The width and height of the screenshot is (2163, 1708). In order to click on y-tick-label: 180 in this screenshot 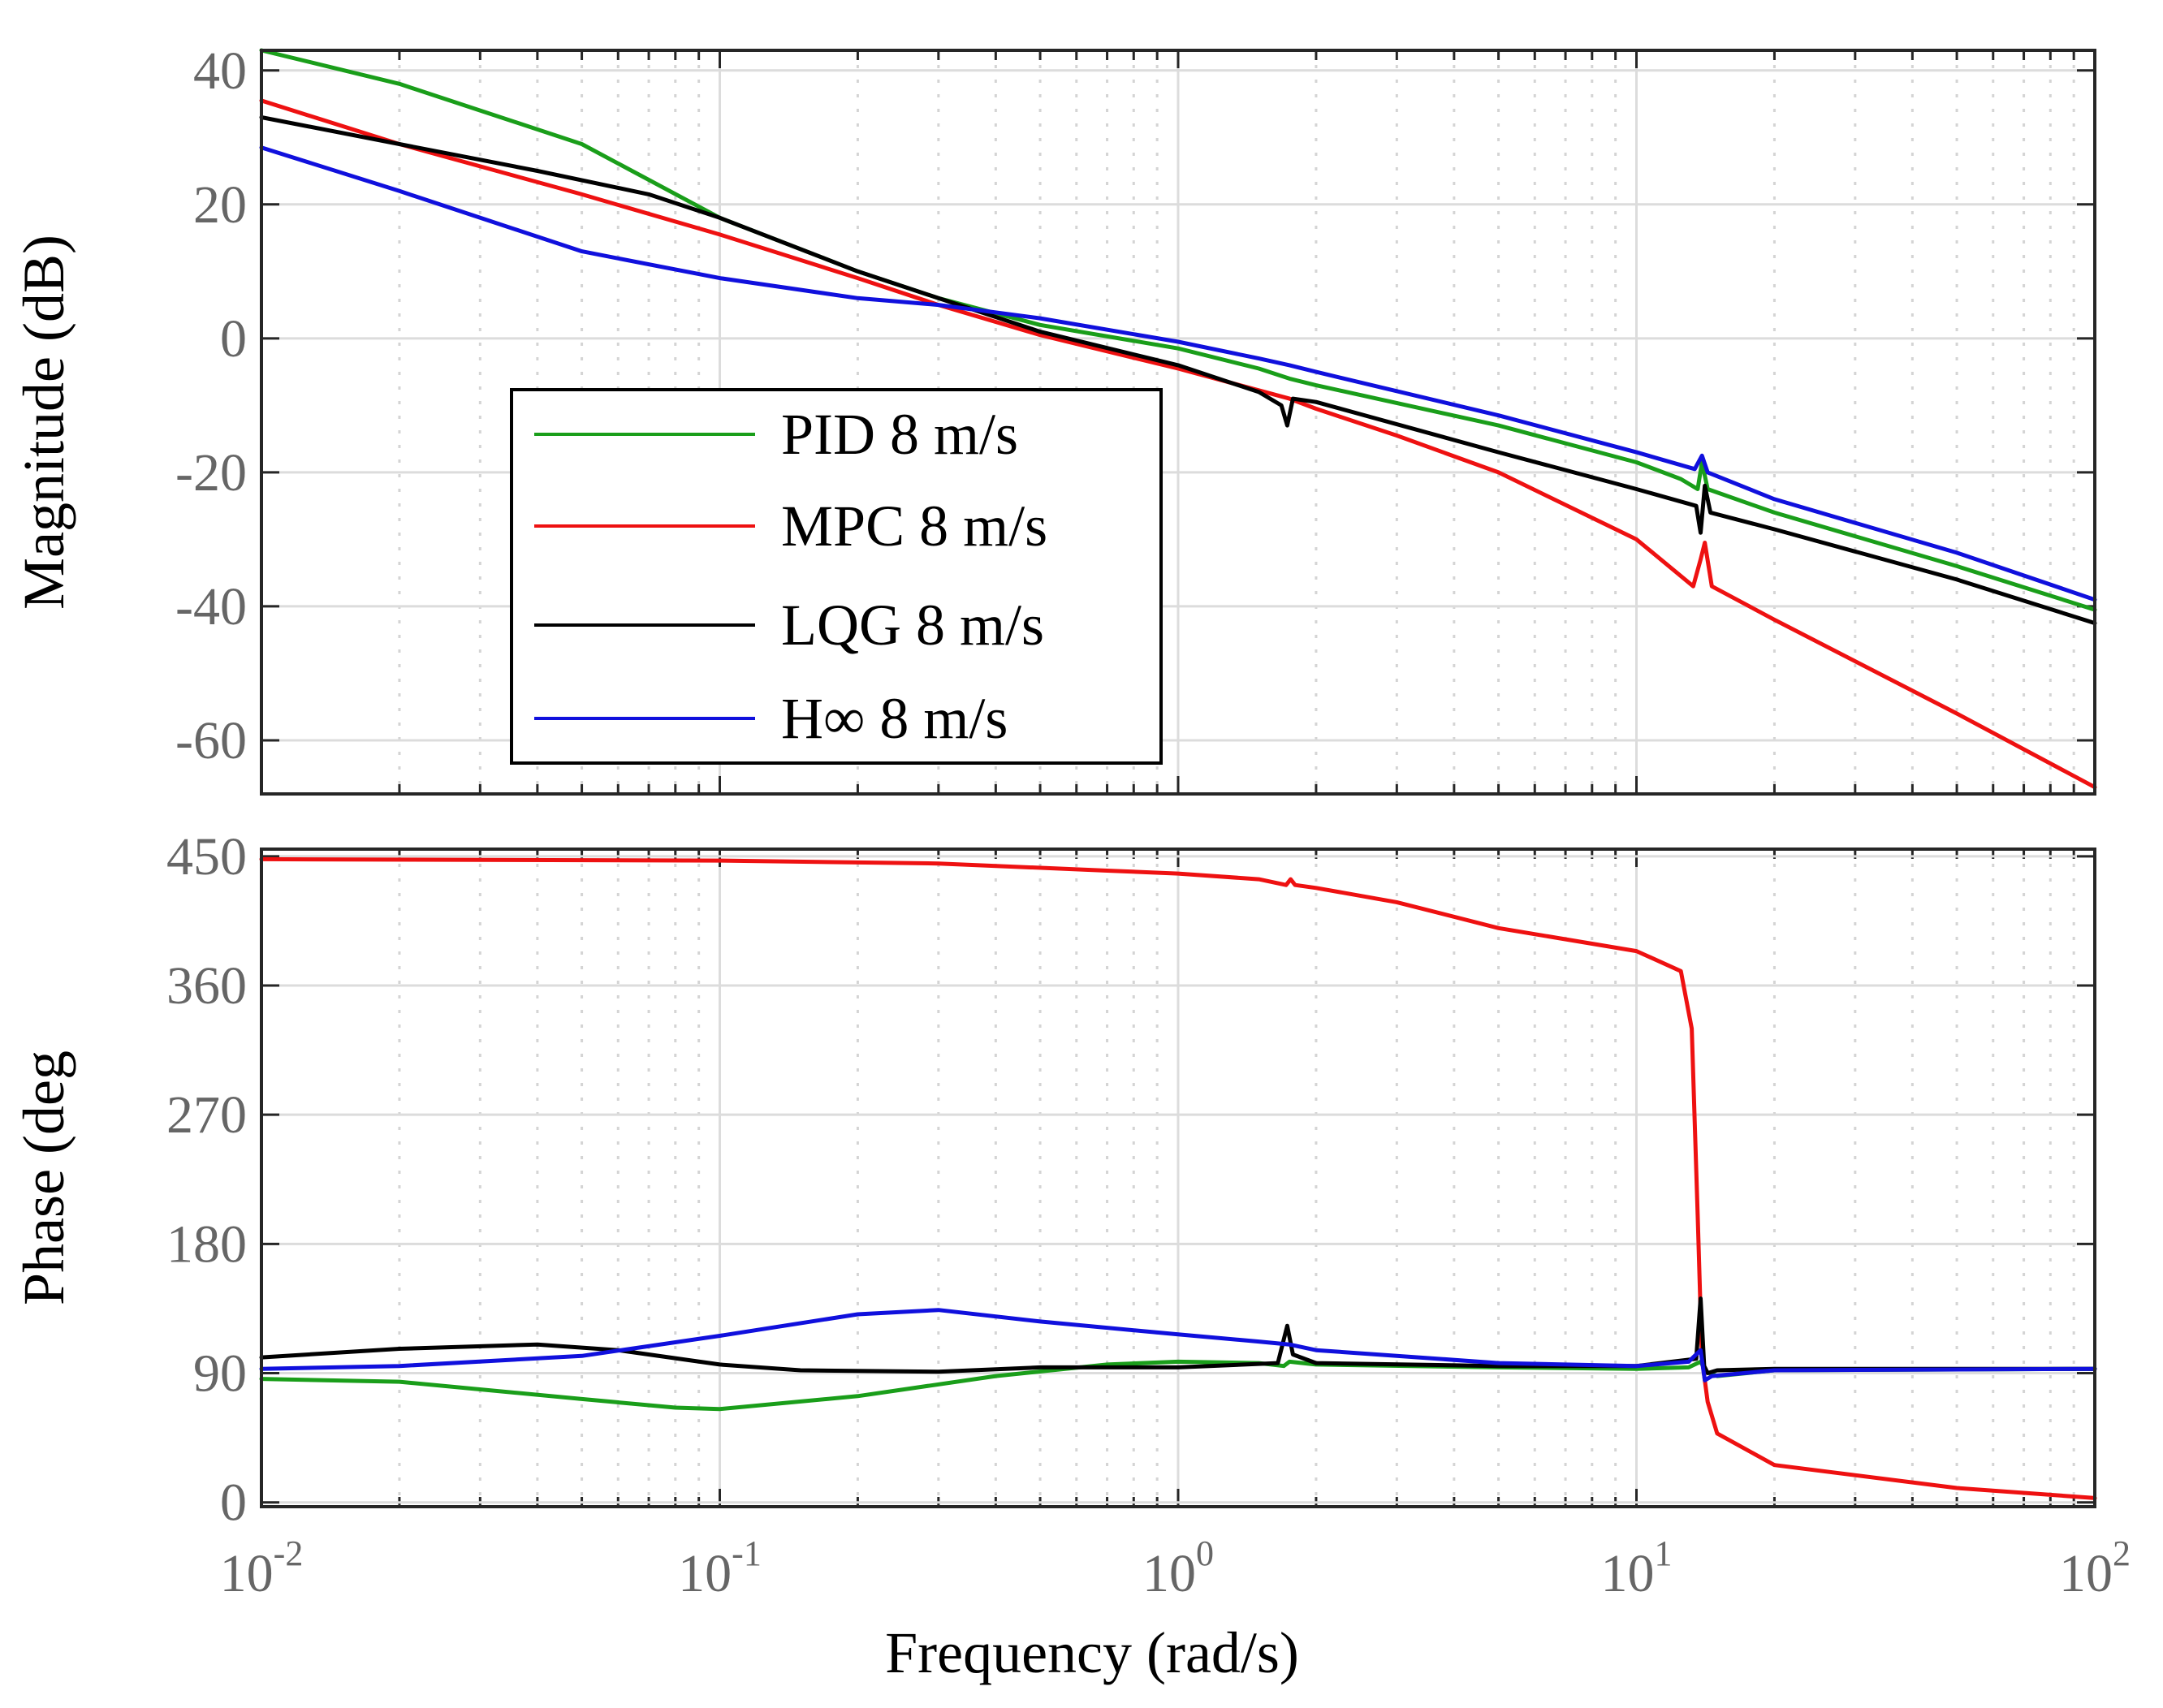, I will do `click(206, 1244)`.